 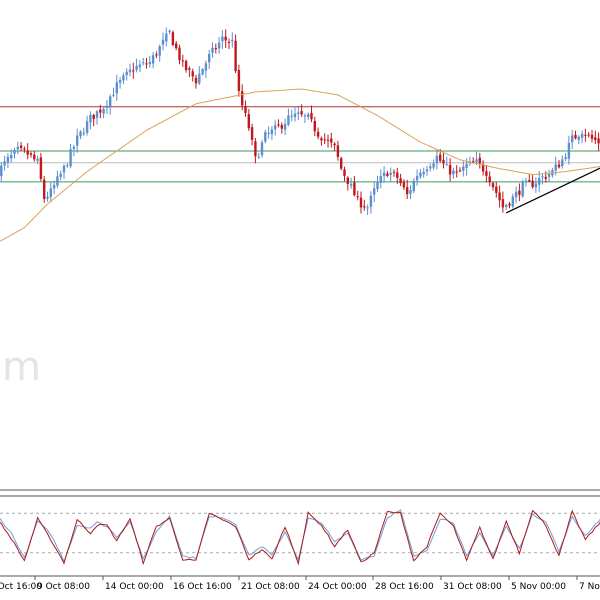 What do you see at coordinates (337, 587) in the screenshot?
I see `time-axis-label: 24 Oct 00:00` at bounding box center [337, 587].